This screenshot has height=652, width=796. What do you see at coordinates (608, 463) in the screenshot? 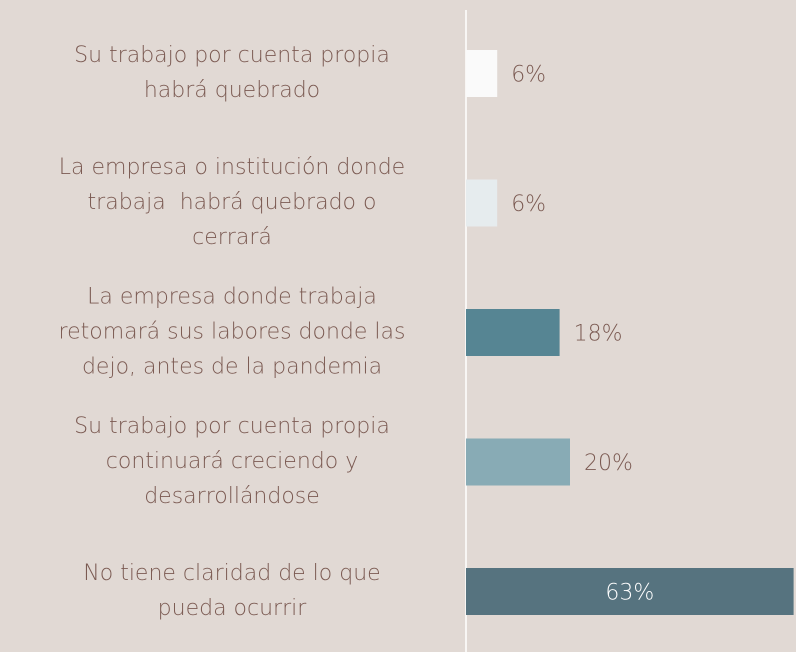
I see `value-label: 20%` at bounding box center [608, 463].